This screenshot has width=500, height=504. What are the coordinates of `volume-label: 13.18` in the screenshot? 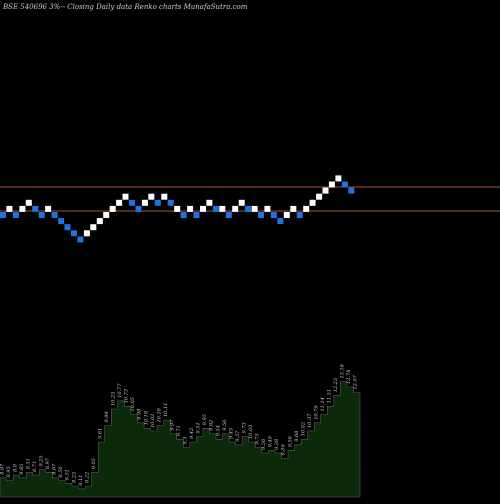 It's located at (343, 371).